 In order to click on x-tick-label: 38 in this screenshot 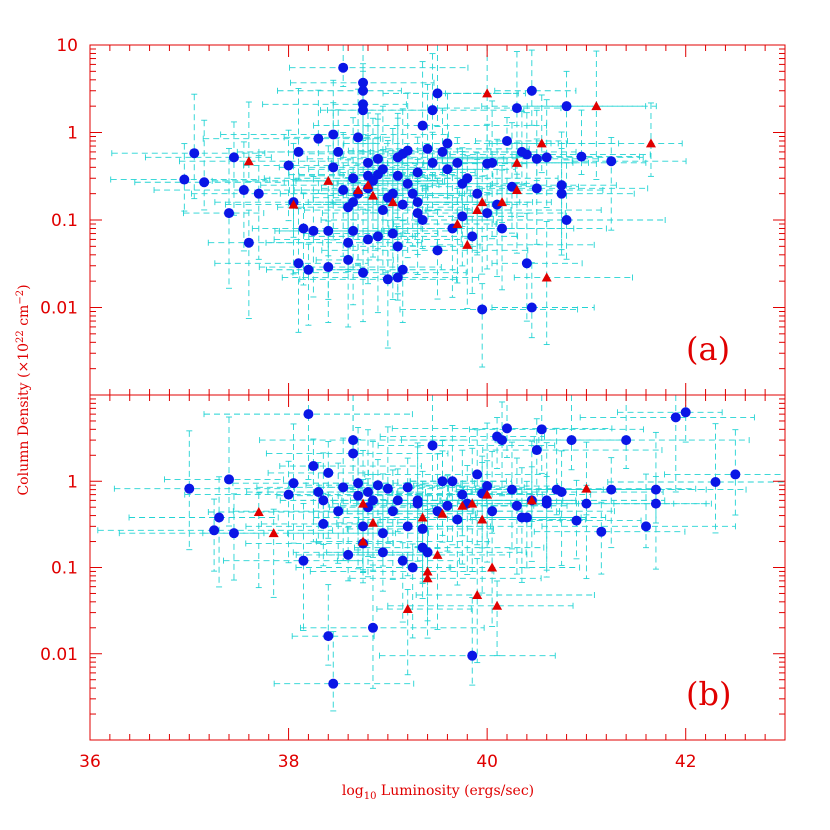, I will do `click(289, 762)`.